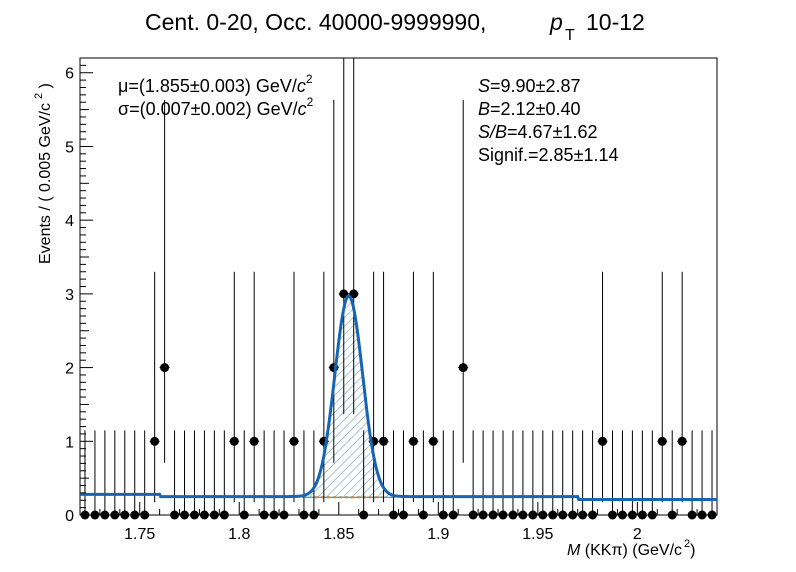  What do you see at coordinates (69, 147) in the screenshot?
I see `y-tick-label: 5` at bounding box center [69, 147].